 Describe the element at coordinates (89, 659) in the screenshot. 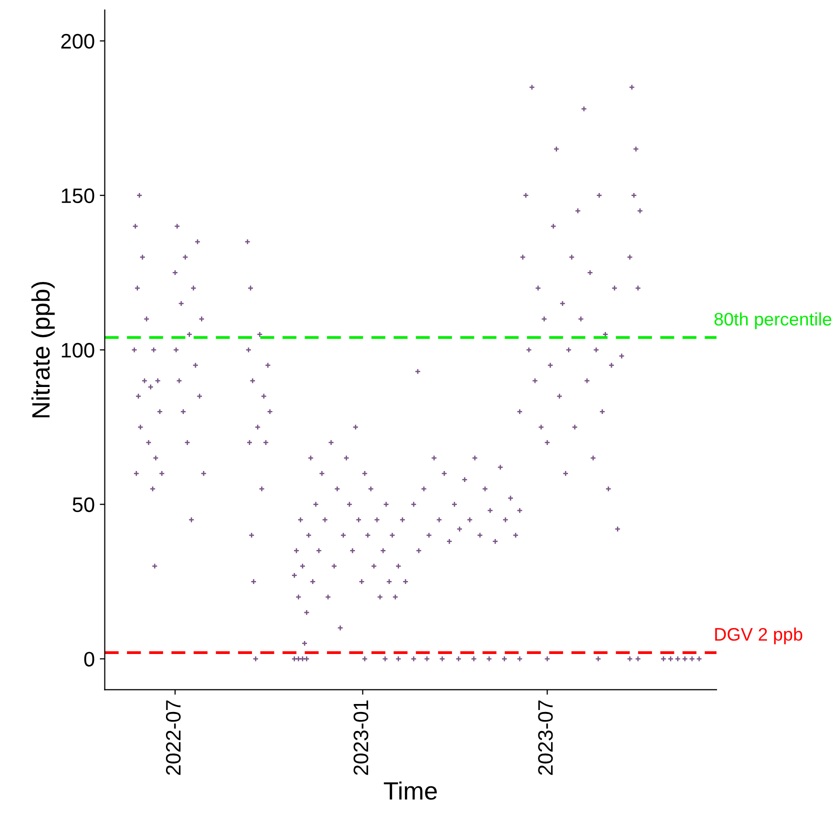

I see `y-tick-label: 0` at that location.